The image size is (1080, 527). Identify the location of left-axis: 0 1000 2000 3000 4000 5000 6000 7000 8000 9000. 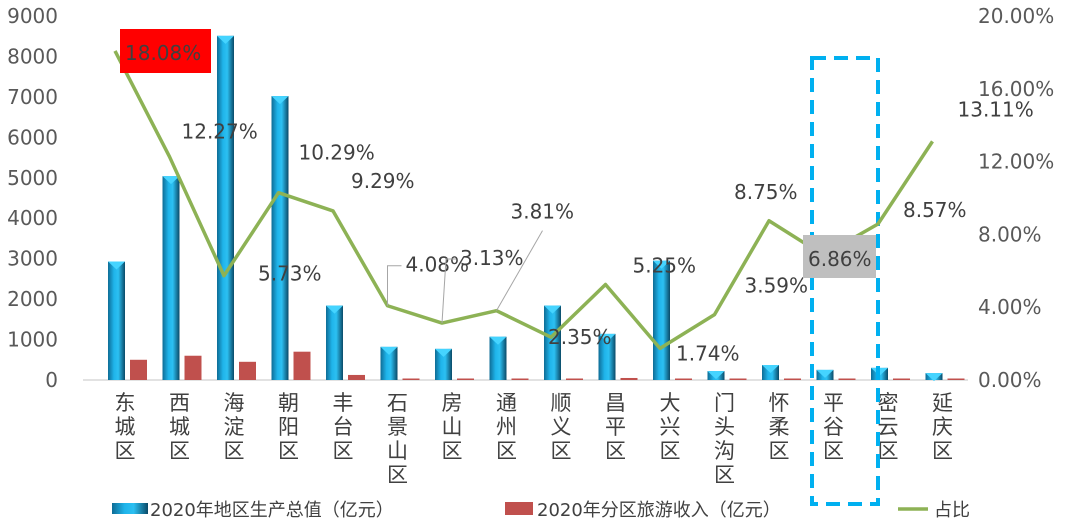
(32, 198).